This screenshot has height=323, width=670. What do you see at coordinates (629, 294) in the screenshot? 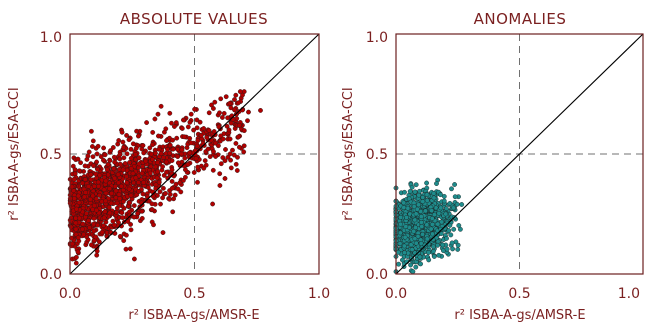
I see `x-tick-label: 1.0` at bounding box center [629, 294].